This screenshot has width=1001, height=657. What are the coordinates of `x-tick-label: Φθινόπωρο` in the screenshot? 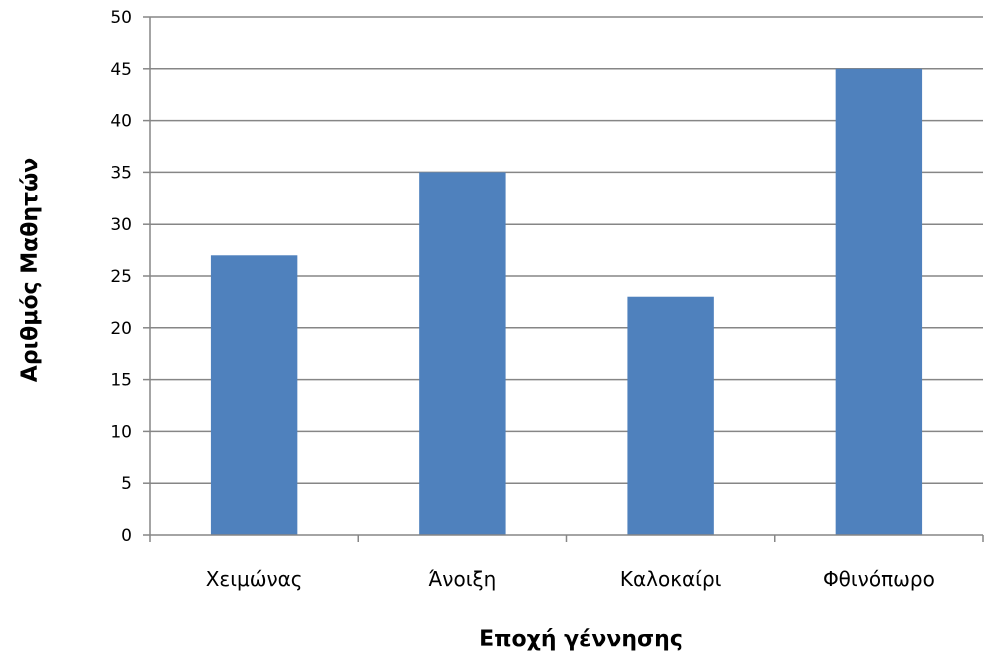 It's located at (879, 579).